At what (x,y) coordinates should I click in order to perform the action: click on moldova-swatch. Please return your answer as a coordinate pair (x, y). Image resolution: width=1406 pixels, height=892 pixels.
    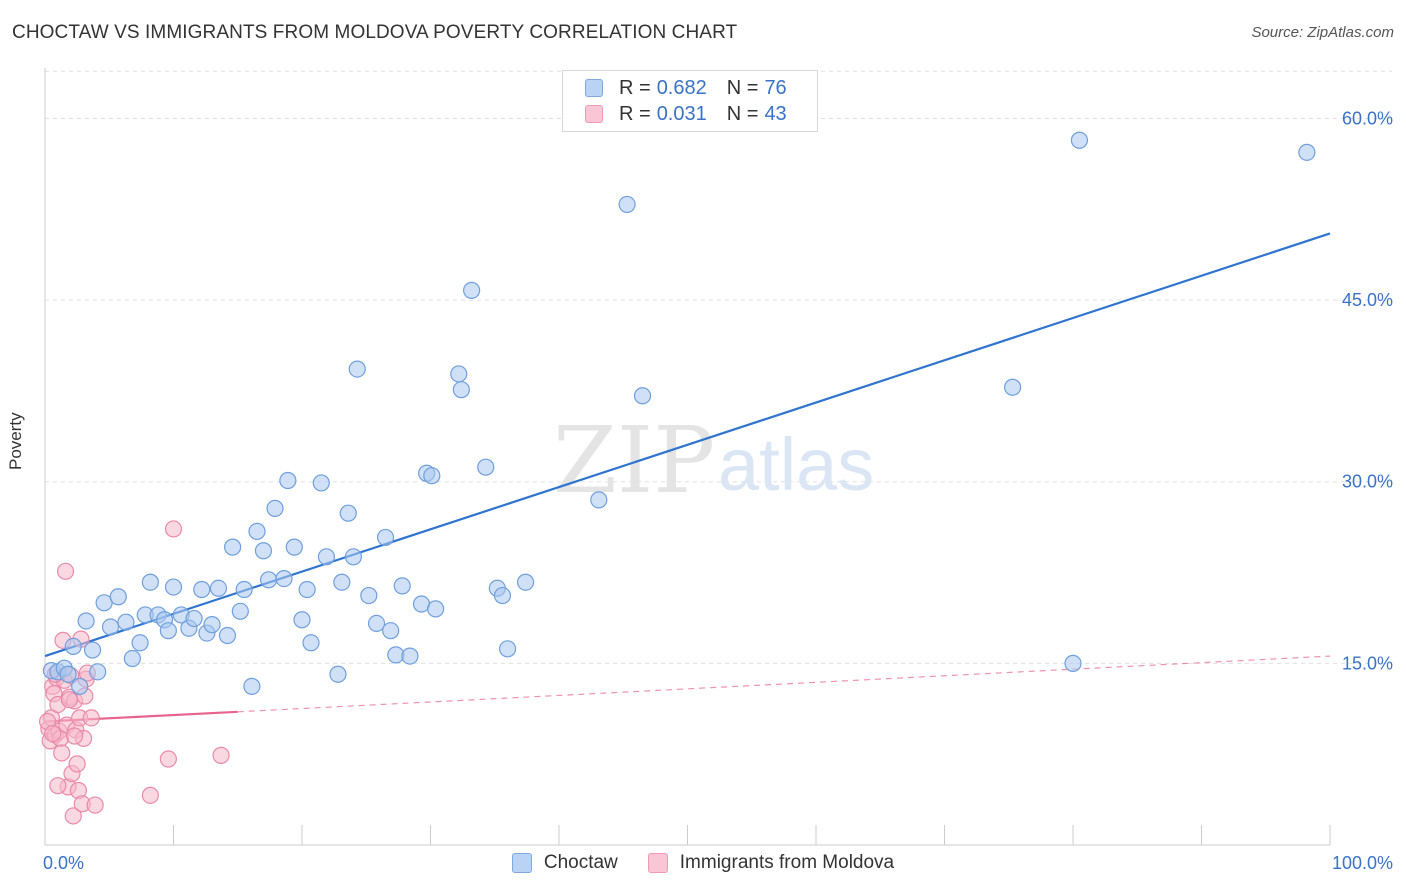
    Looking at the image, I should click on (657, 863).